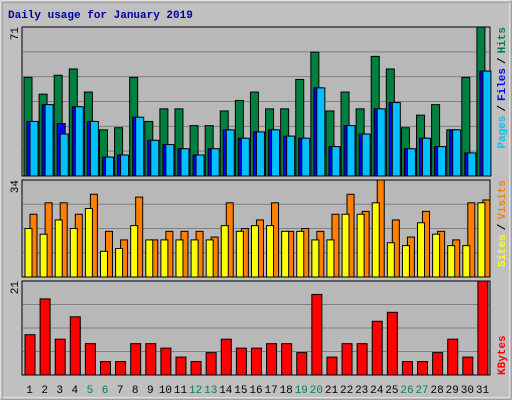 The height and width of the screenshot is (400, 512). I want to click on x-tick-label: 19, so click(301, 391).